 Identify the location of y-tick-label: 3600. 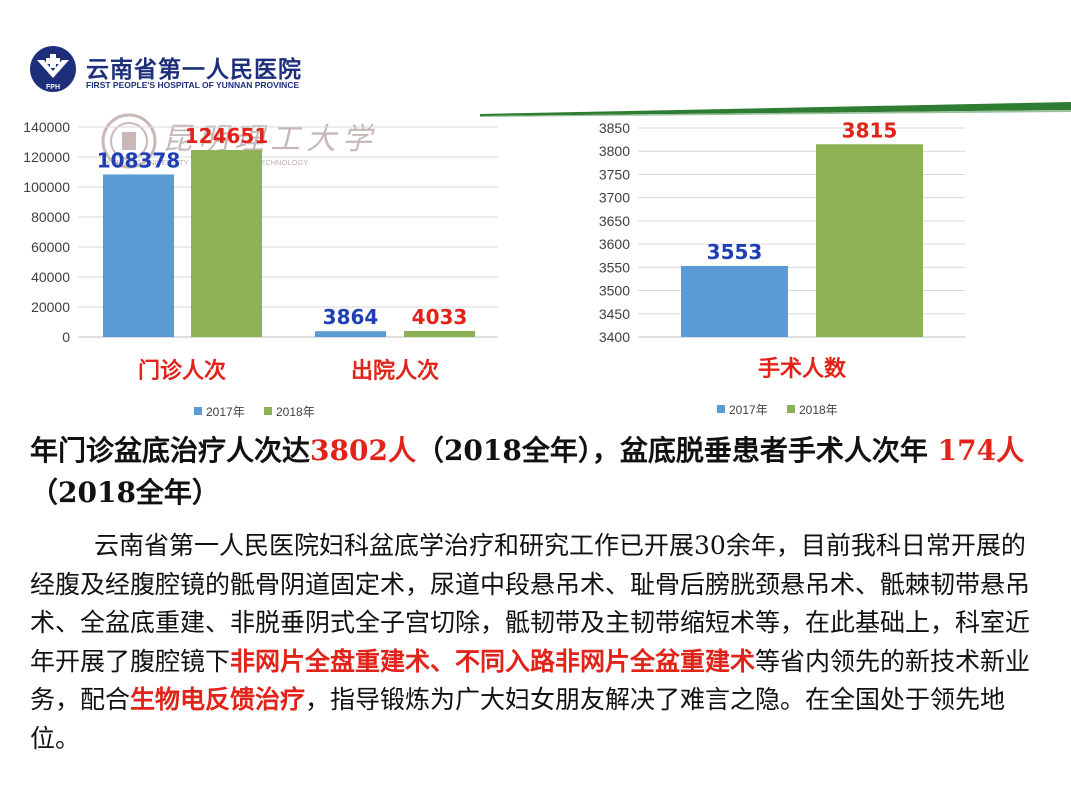
(614, 244).